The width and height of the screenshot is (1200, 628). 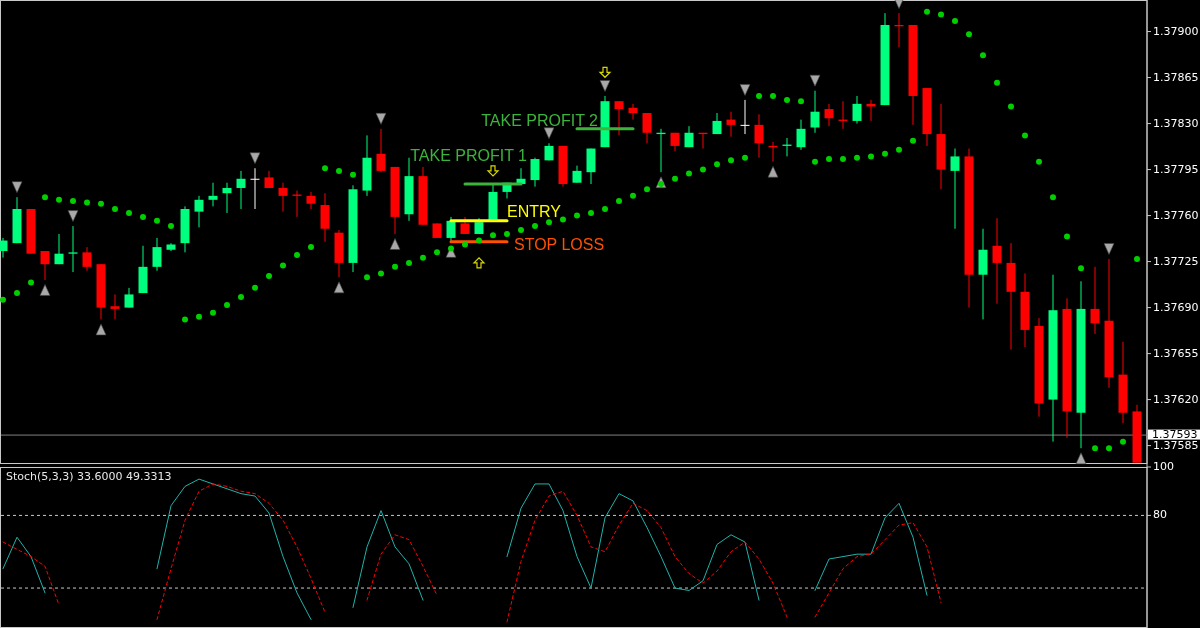 I want to click on y-tick-label: 1.37830, so click(x=1176, y=123).